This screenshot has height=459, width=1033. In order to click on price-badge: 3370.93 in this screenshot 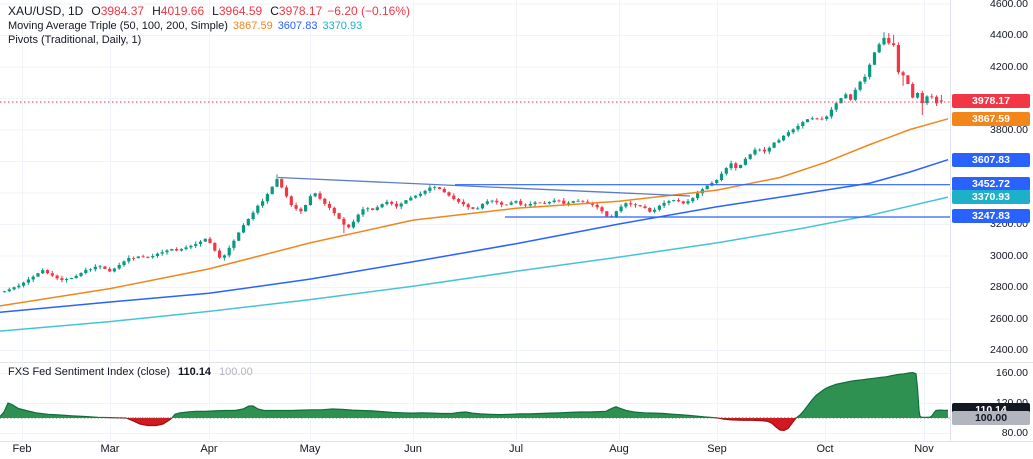, I will do `click(991, 197)`.